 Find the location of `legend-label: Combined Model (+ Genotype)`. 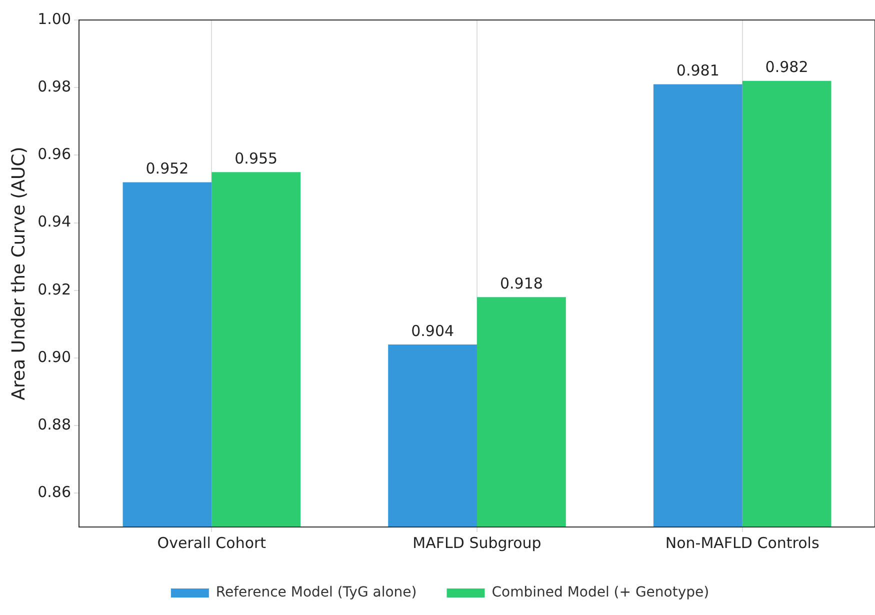

legend-label: Combined Model (+ Genotype) is located at coordinates (601, 592).